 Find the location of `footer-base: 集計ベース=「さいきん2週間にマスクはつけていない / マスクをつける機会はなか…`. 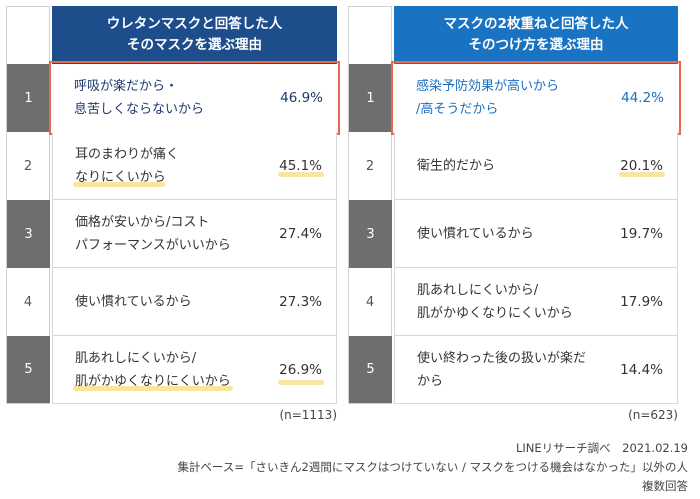

footer-base: 集計ベース=「さいきん2週間にマスクはつけていない / マスクをつける機会はなか… is located at coordinates (432, 467).